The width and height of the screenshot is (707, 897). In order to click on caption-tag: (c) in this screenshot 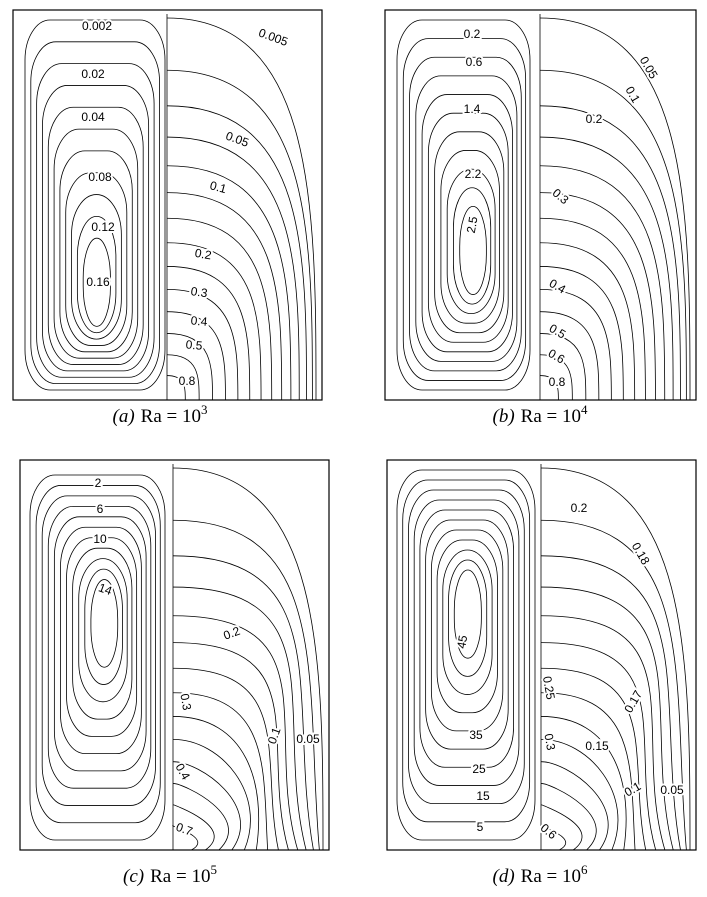, I will do `click(133, 876)`.